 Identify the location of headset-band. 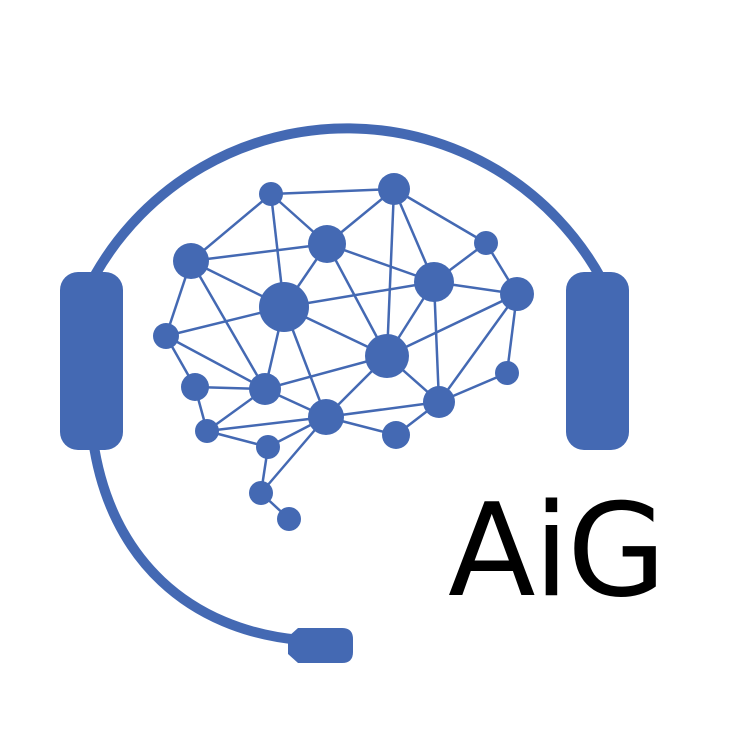
(348, 204).